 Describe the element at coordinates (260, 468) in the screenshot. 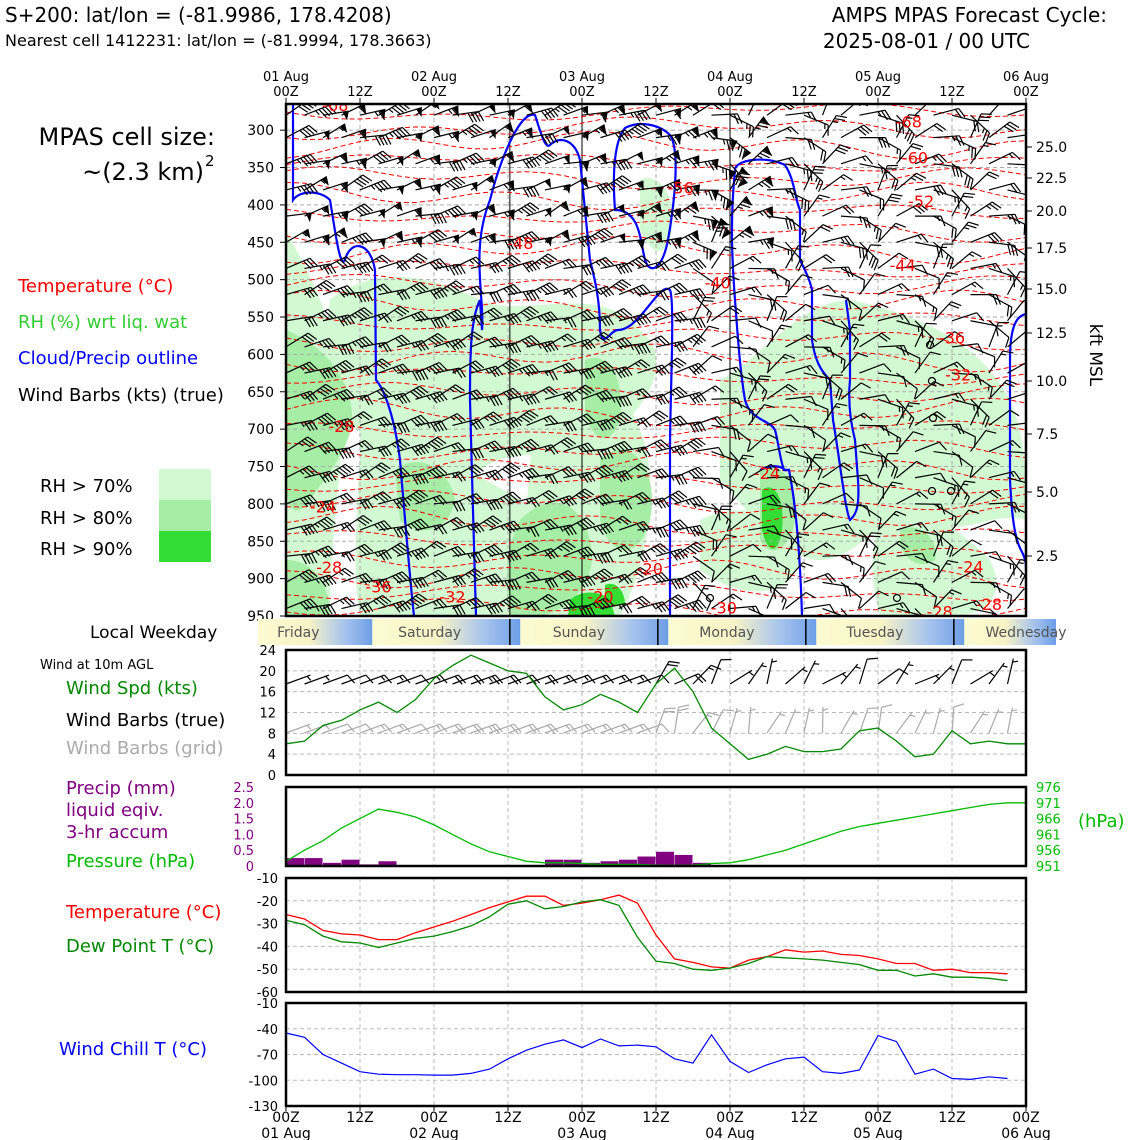

I see `pressure-tick-label: 750` at that location.